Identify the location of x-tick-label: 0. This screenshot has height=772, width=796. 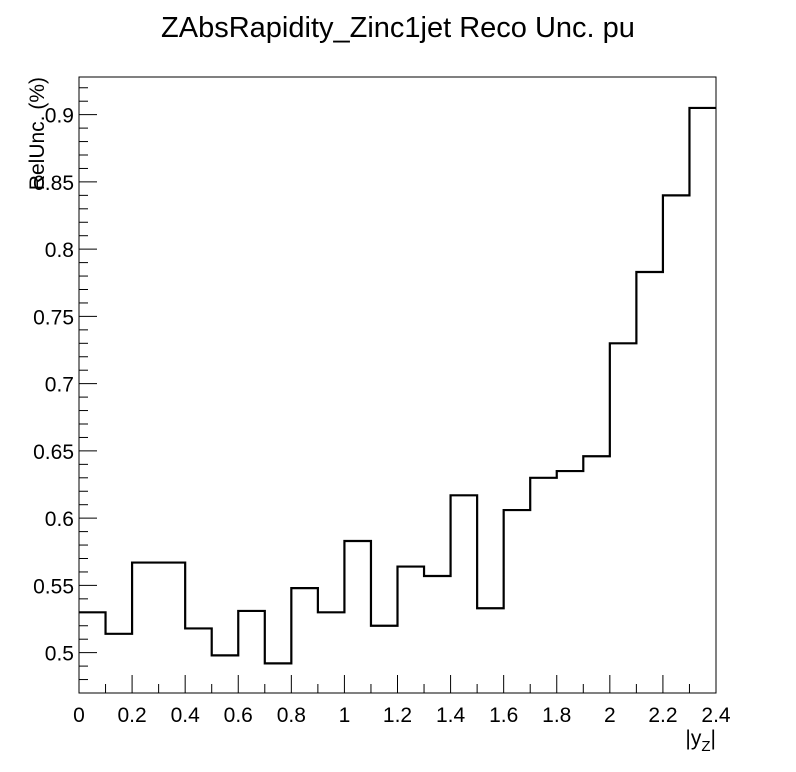
(79, 715).